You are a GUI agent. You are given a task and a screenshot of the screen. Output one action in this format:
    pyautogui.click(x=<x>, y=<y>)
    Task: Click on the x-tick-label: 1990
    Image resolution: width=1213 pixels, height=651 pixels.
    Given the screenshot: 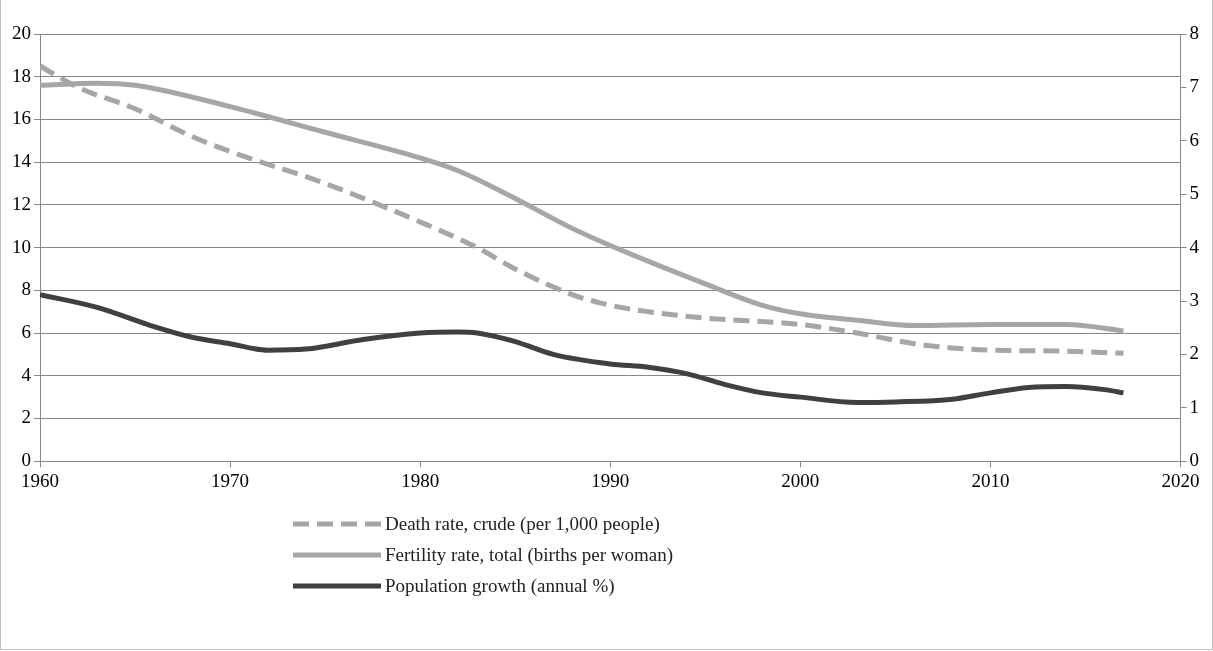 What is the action you would take?
    pyautogui.click(x=610, y=480)
    